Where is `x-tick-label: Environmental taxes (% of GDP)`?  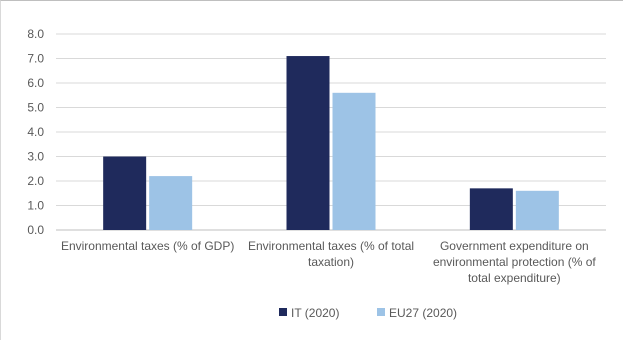 x-tick-label: Environmental taxes (% of GDP) is located at coordinates (147, 246).